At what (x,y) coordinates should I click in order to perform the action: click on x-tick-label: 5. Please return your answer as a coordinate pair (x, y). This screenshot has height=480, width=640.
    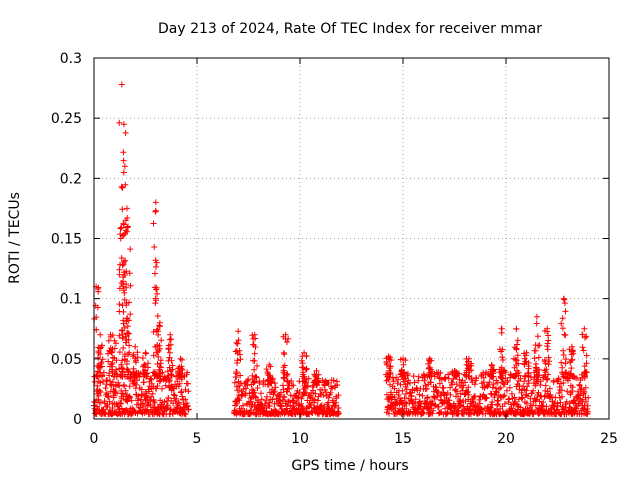
    Looking at the image, I should click on (197, 439).